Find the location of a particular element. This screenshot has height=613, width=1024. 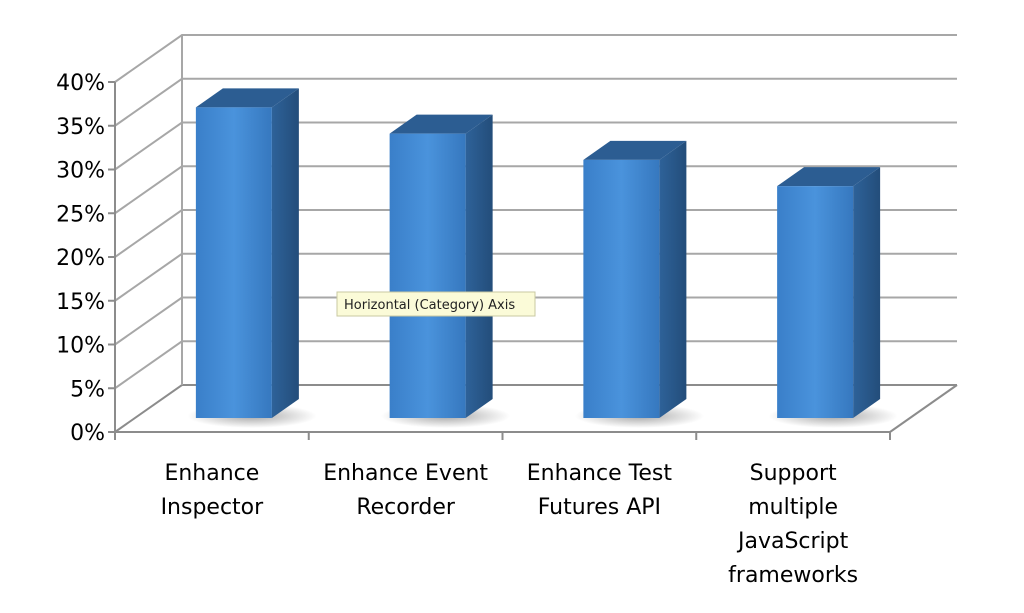

tooltip-box is located at coordinates (436, 304).